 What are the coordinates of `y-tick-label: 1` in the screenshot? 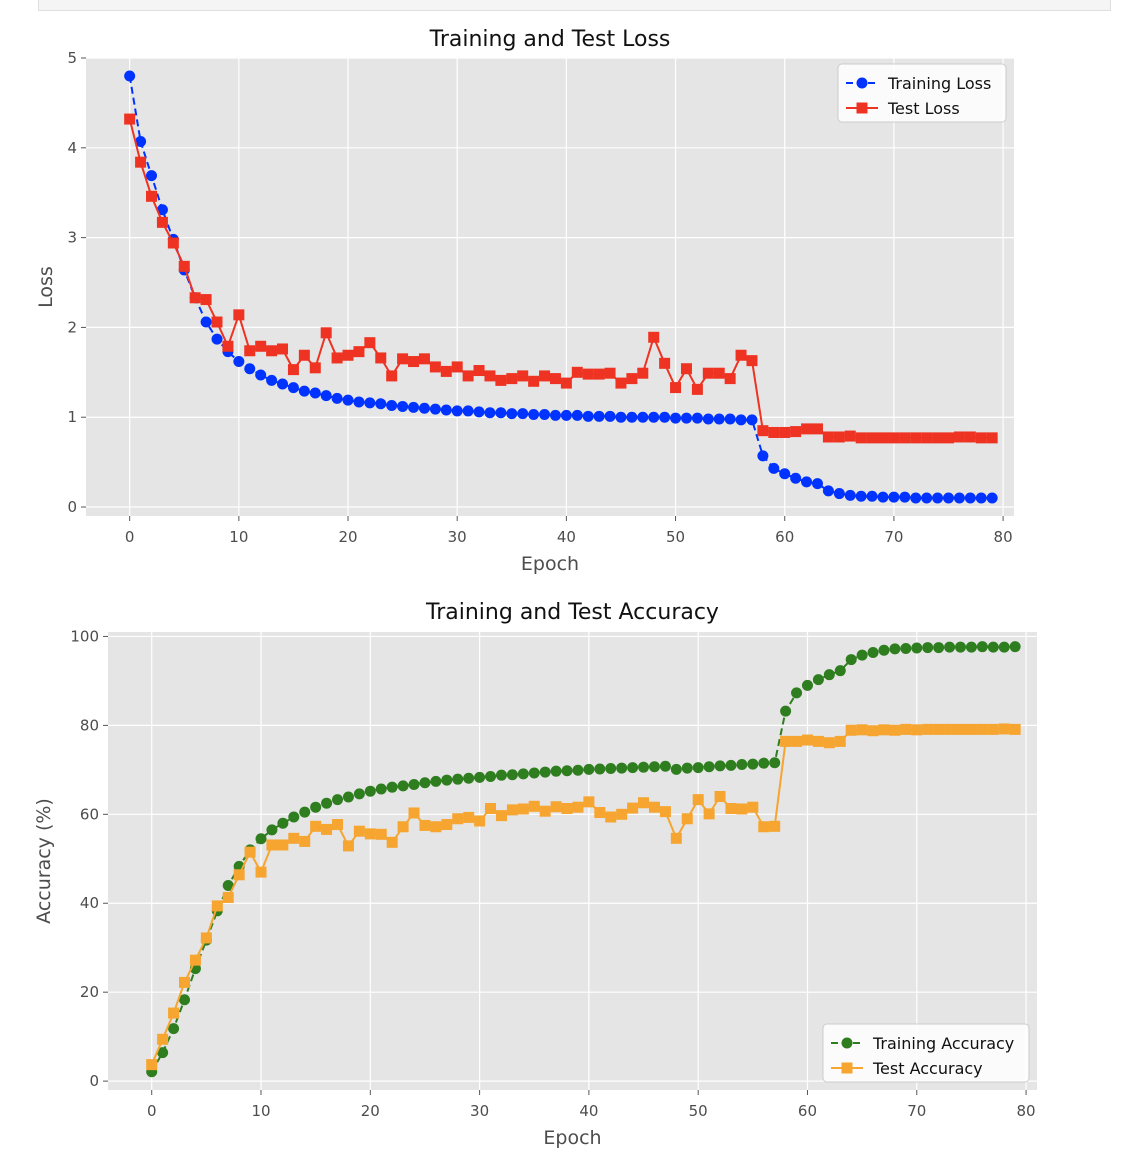 It's located at (72, 417).